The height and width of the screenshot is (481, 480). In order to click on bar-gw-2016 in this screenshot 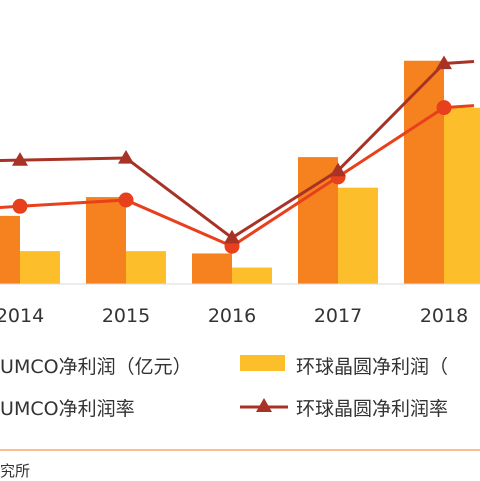, I will do `click(252, 275)`.